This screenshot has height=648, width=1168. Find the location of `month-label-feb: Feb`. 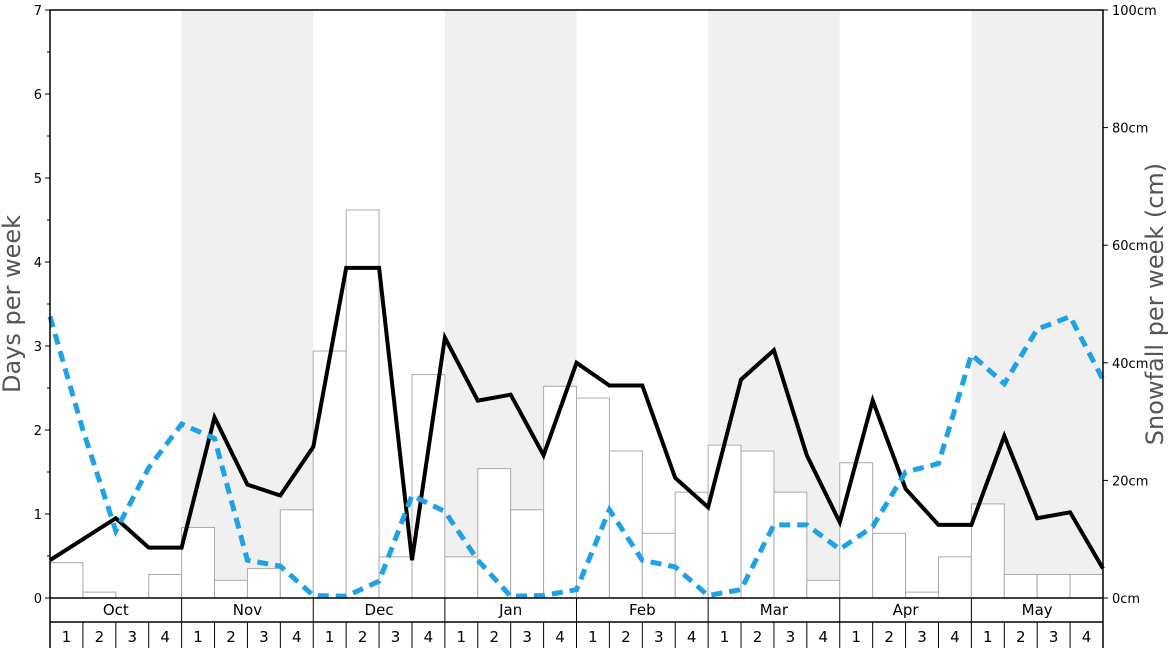

month-label-feb: Feb is located at coordinates (642, 610).